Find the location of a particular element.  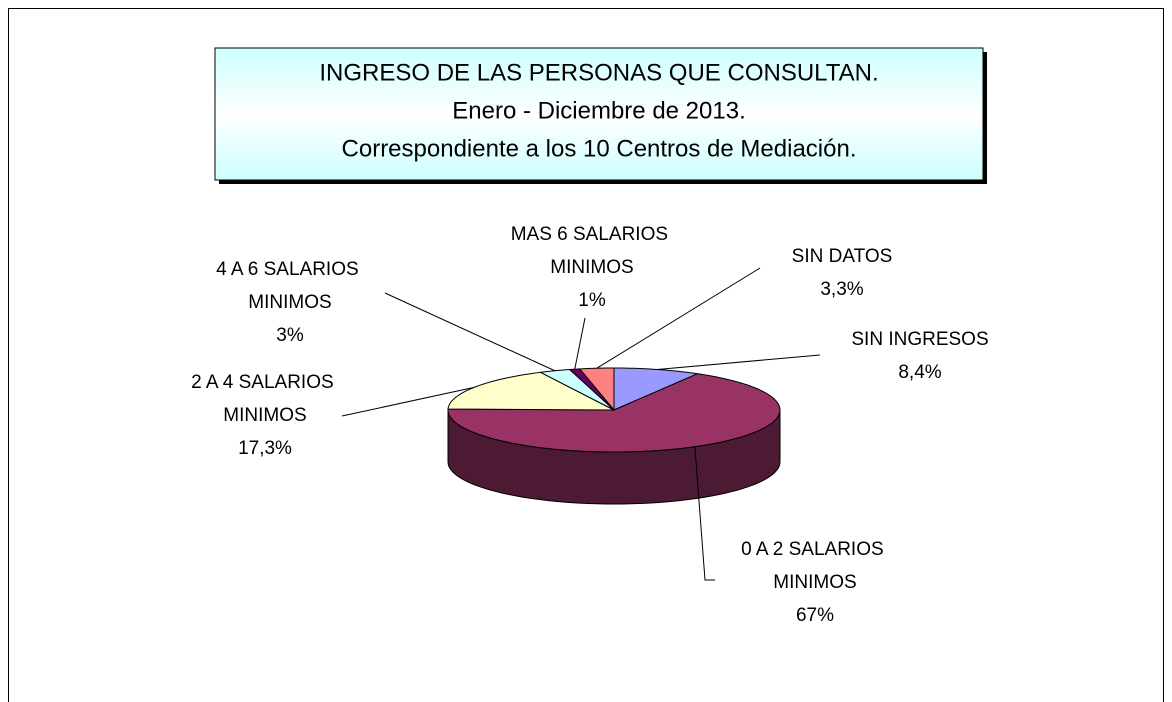

title-box is located at coordinates (599, 114).